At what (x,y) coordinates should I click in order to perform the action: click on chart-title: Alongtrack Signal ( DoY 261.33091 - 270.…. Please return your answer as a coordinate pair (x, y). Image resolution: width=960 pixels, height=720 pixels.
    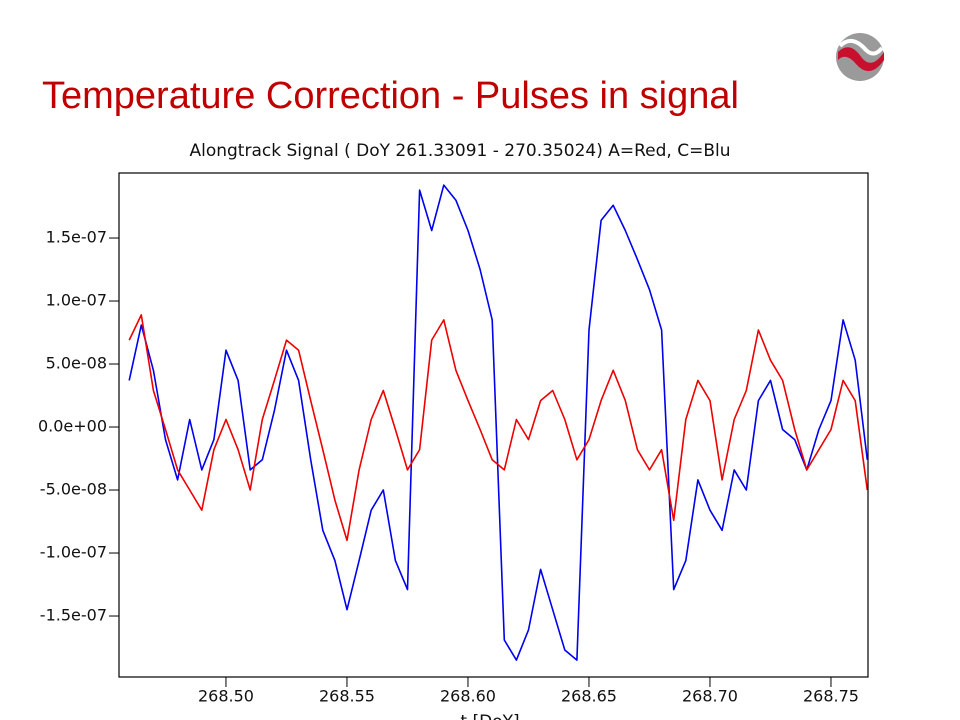
    Looking at the image, I should click on (459, 151).